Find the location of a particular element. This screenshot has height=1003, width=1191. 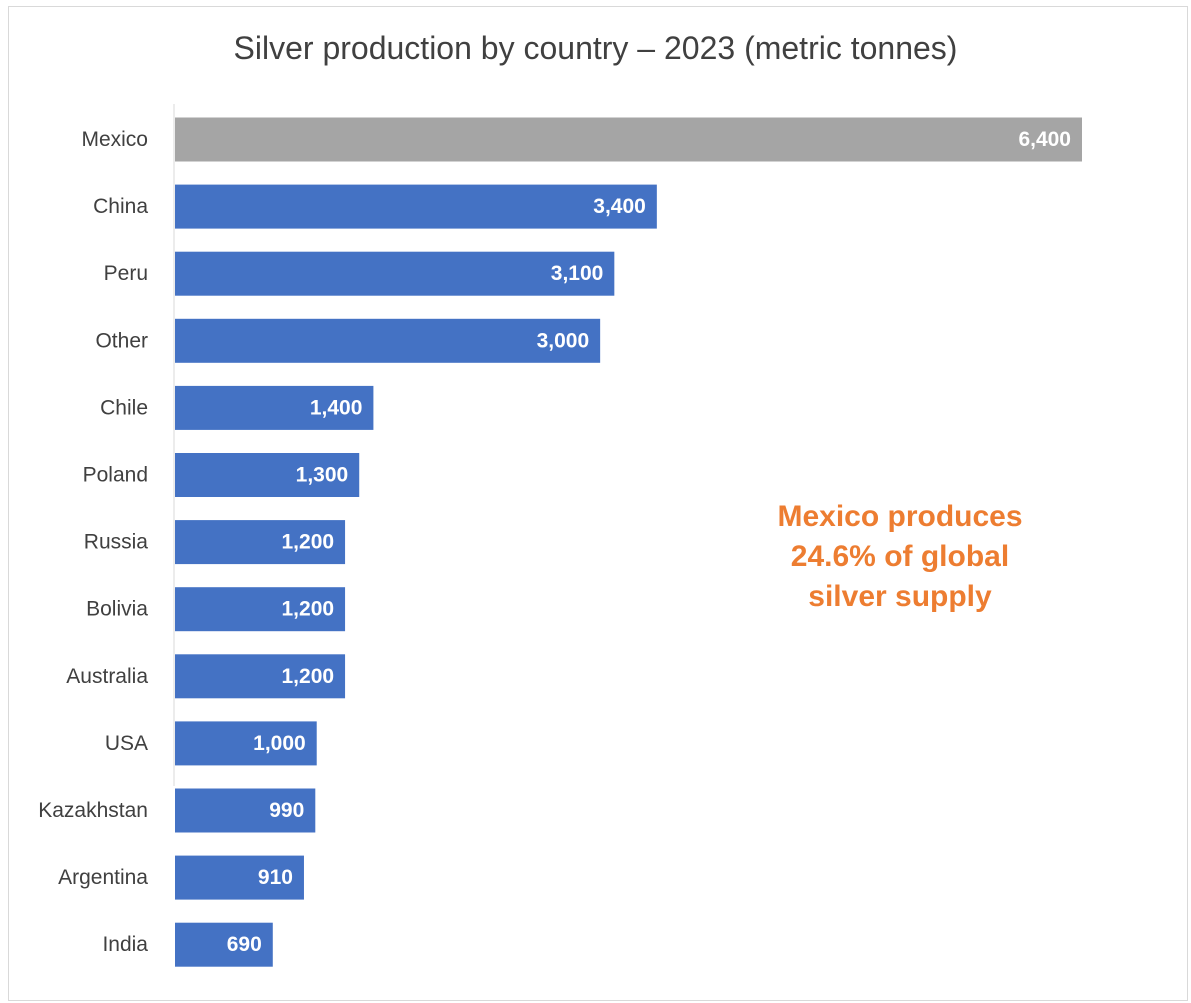

data-label: 1,400 is located at coordinates (336, 407).